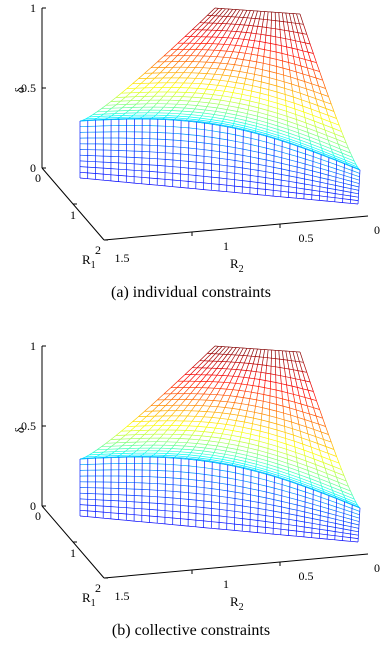  Describe the element at coordinates (33, 346) in the screenshot. I see `z-tick-label: 1` at that location.